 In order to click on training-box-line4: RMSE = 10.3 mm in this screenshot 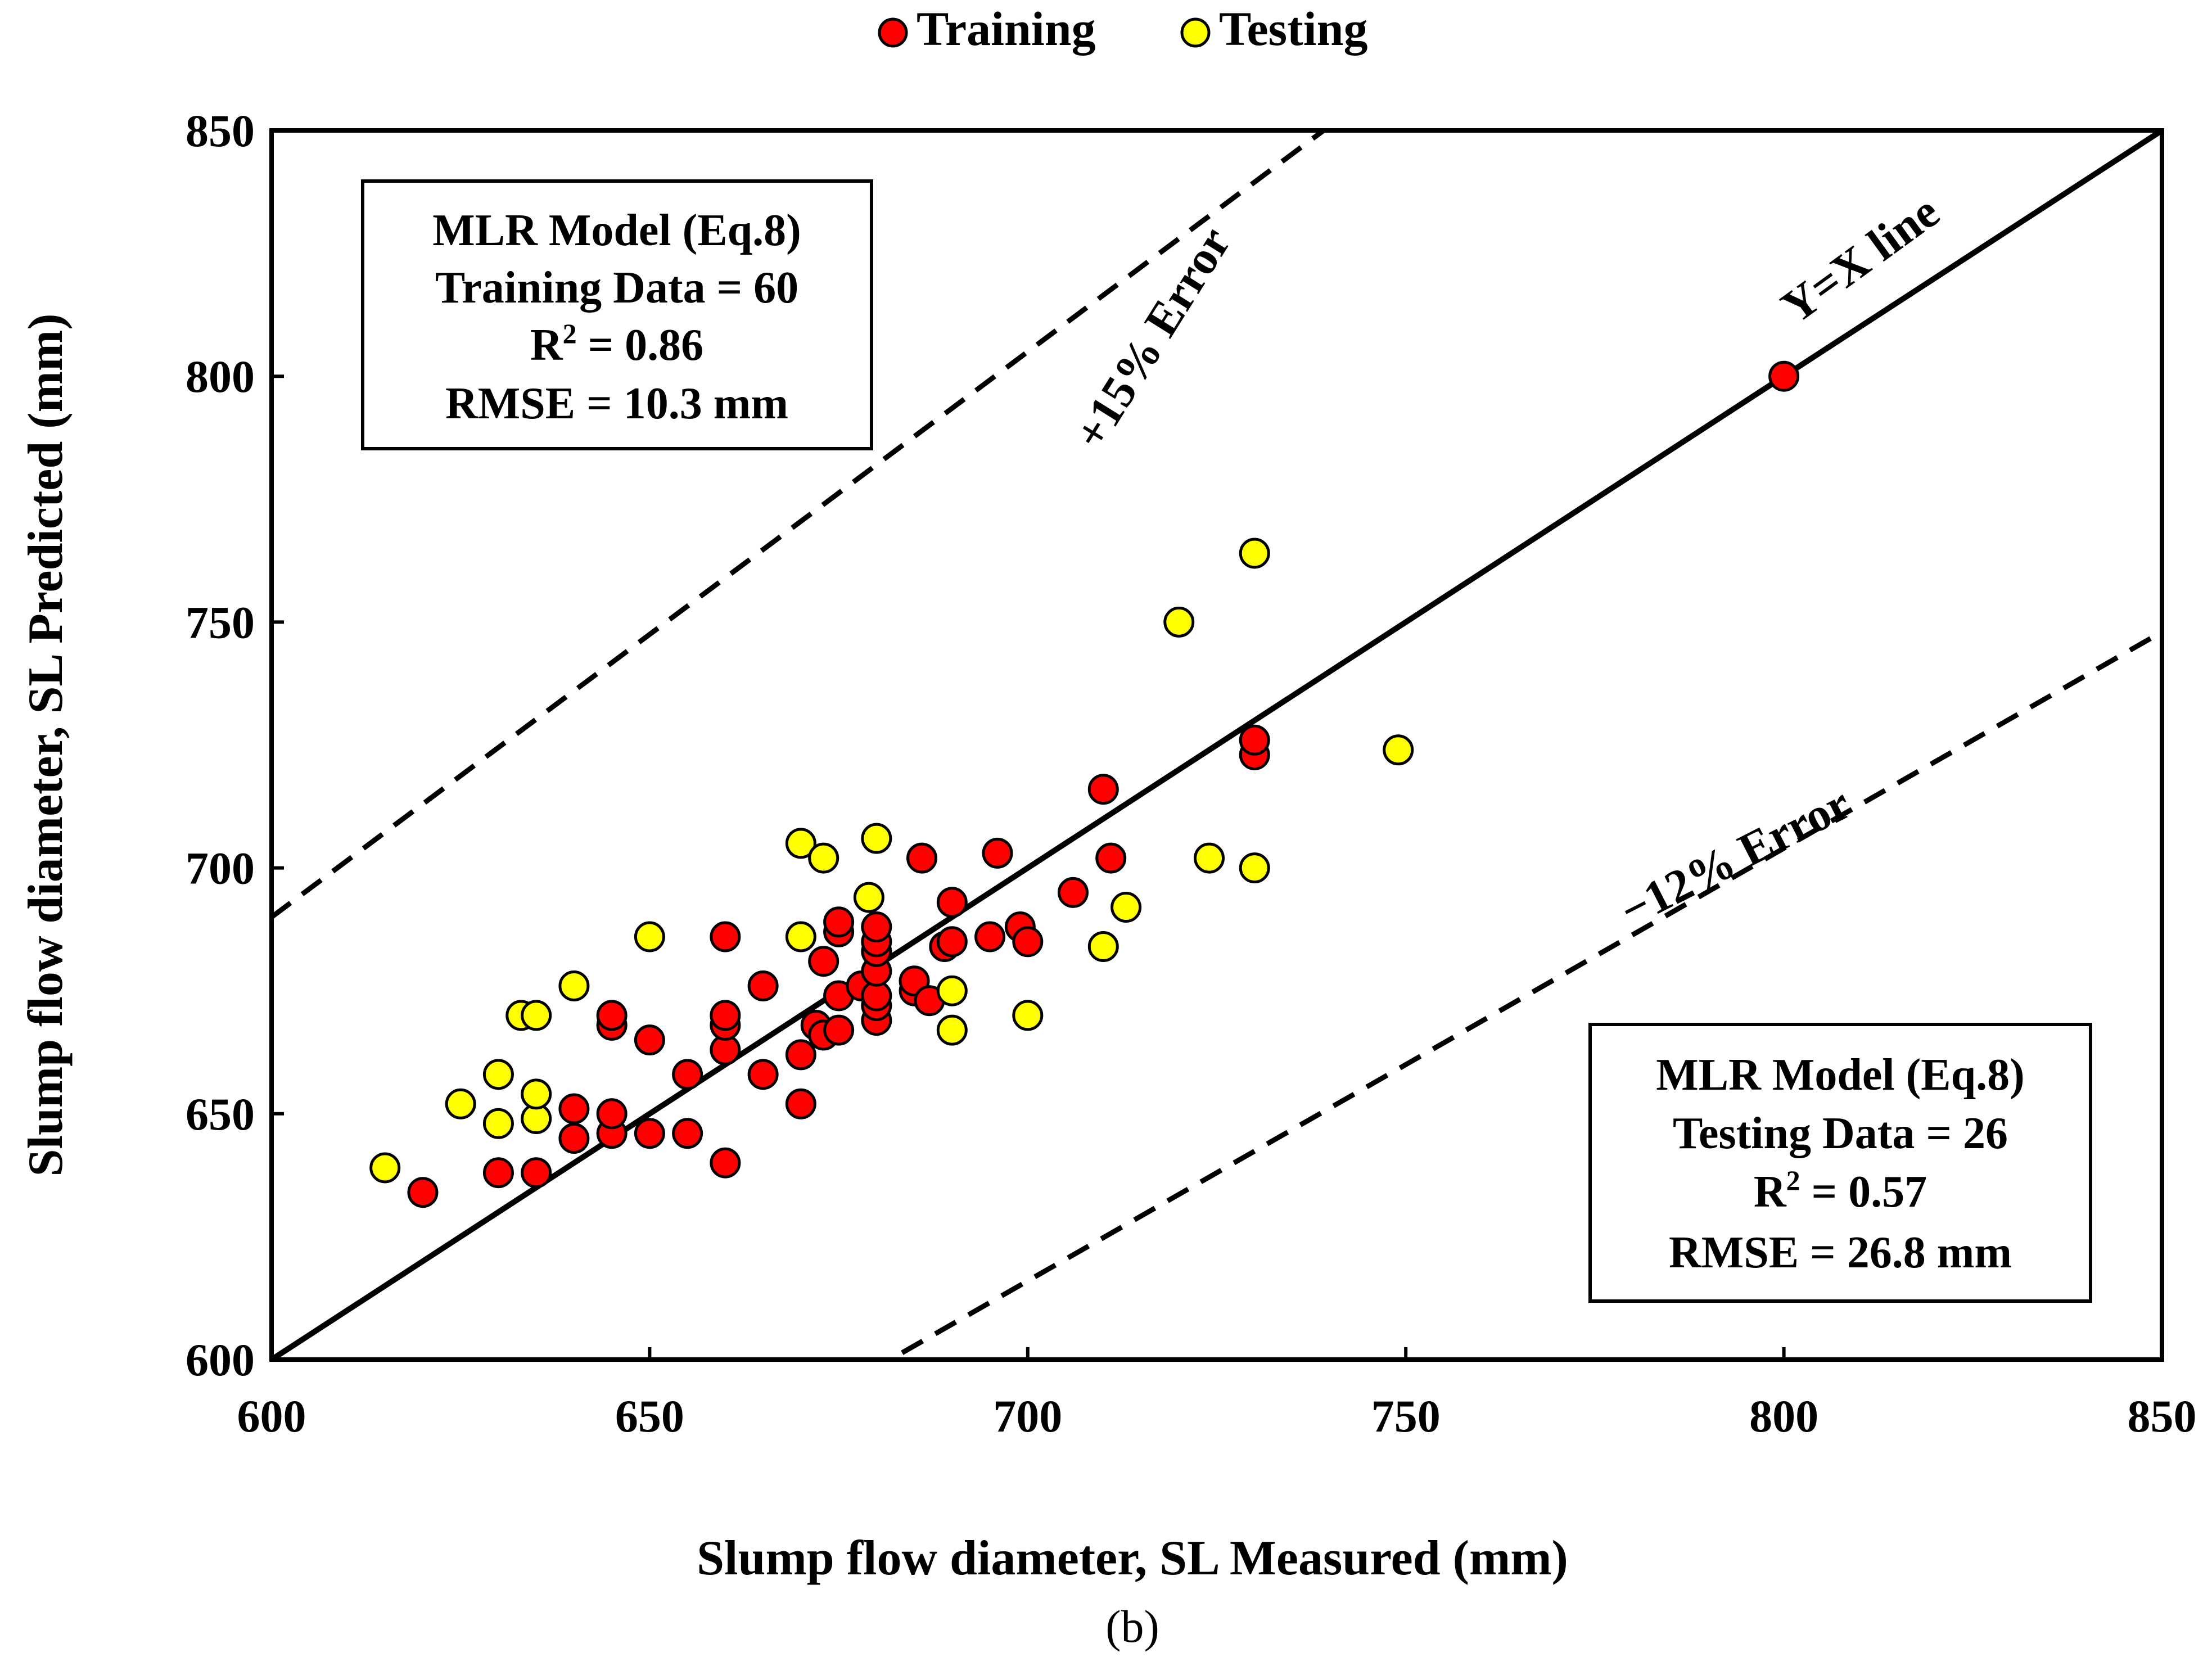, I will do `click(616, 403)`.